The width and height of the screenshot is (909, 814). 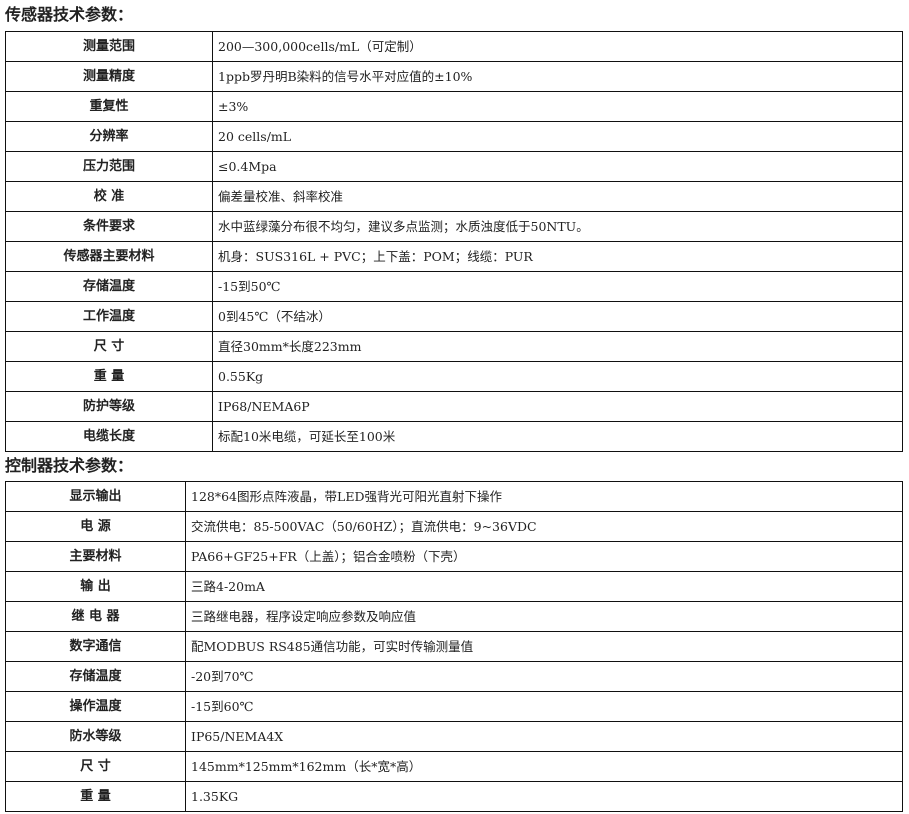 What do you see at coordinates (557, 406) in the screenshot?
I see `param-value: IP68/NEMA6P` at bounding box center [557, 406].